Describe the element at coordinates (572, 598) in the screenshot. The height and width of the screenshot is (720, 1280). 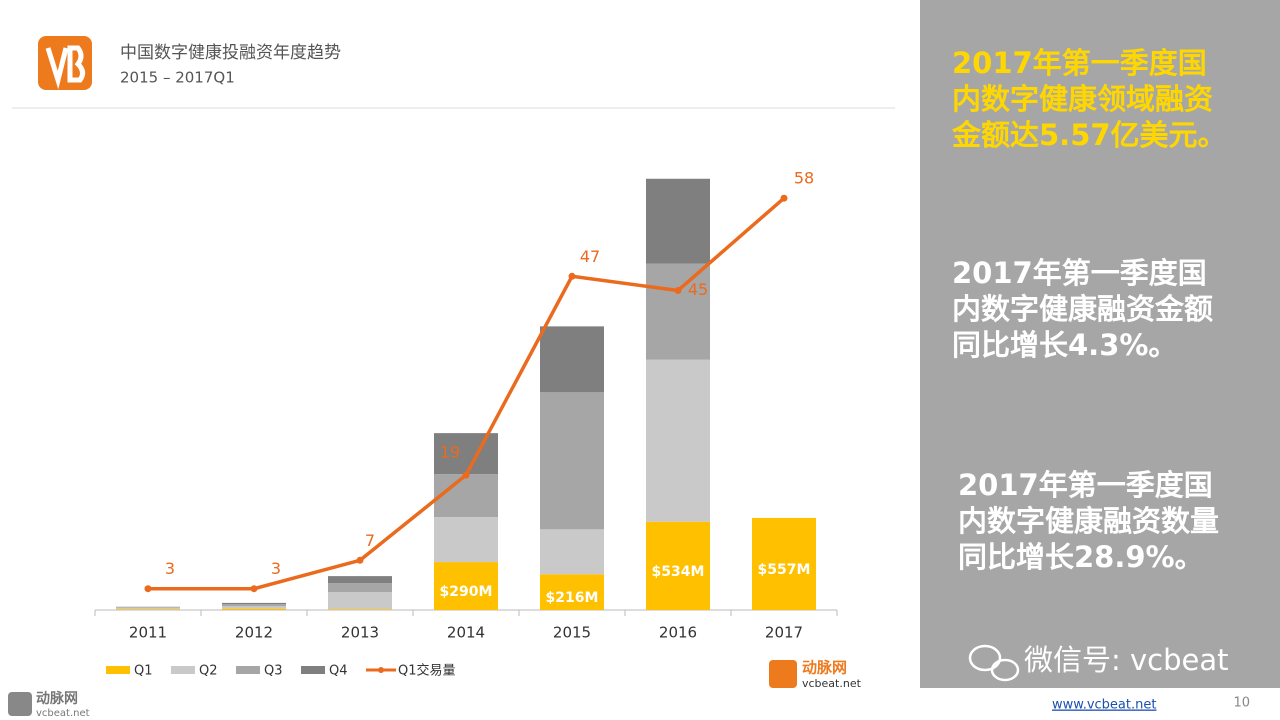
I see `bar-value-label: $216M` at that location.